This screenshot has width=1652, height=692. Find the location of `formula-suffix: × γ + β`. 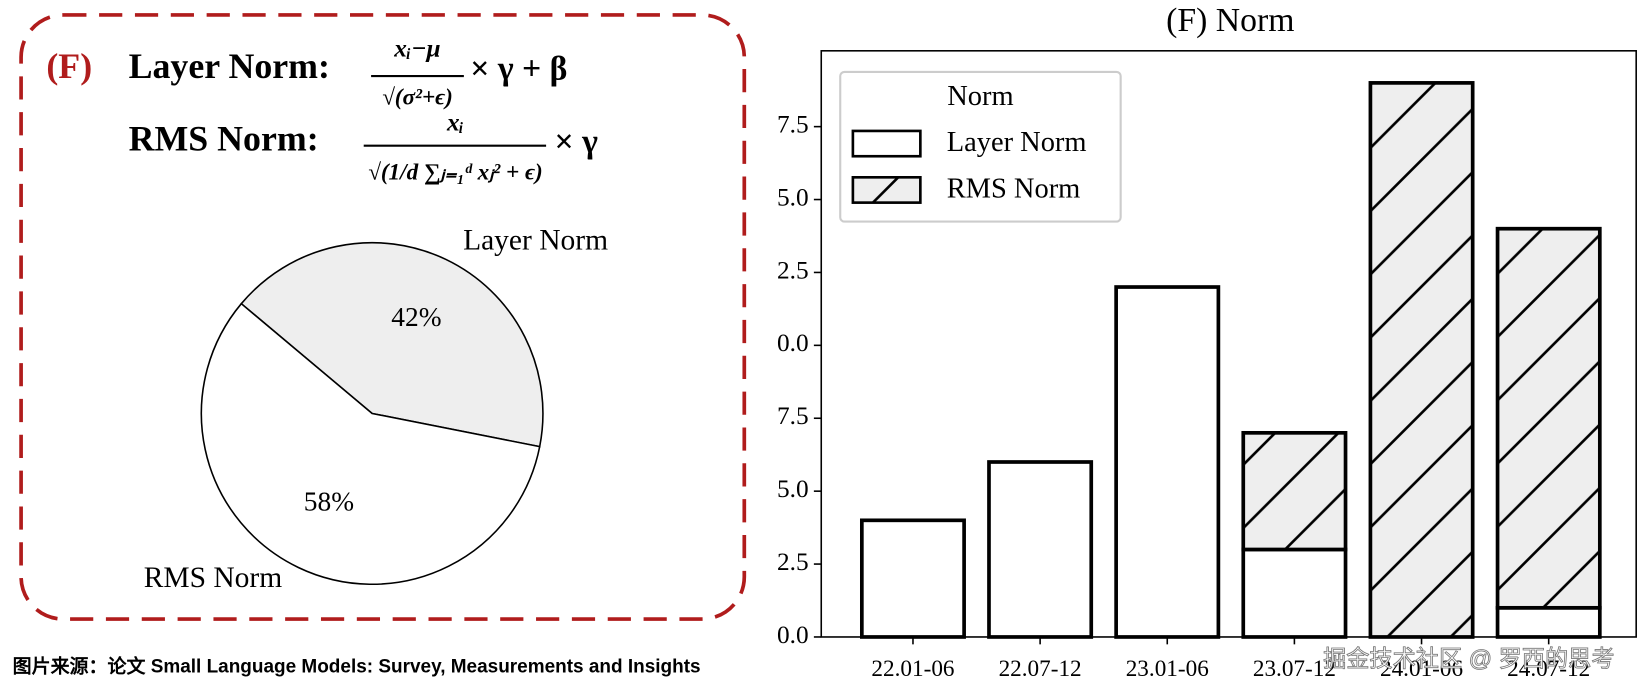

formula-suffix: × γ + β is located at coordinates (518, 69).